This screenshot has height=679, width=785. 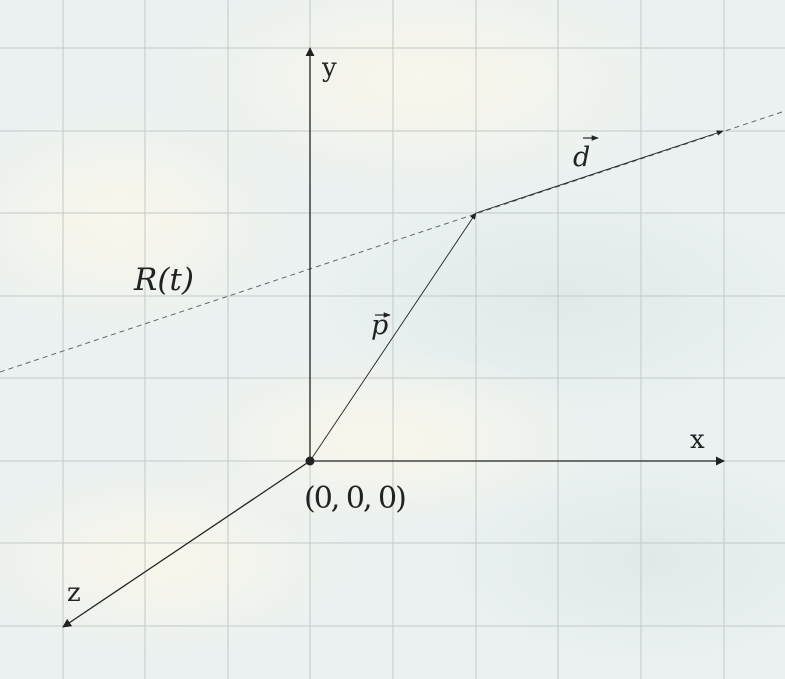 I want to click on z-axis, so click(x=186, y=544).